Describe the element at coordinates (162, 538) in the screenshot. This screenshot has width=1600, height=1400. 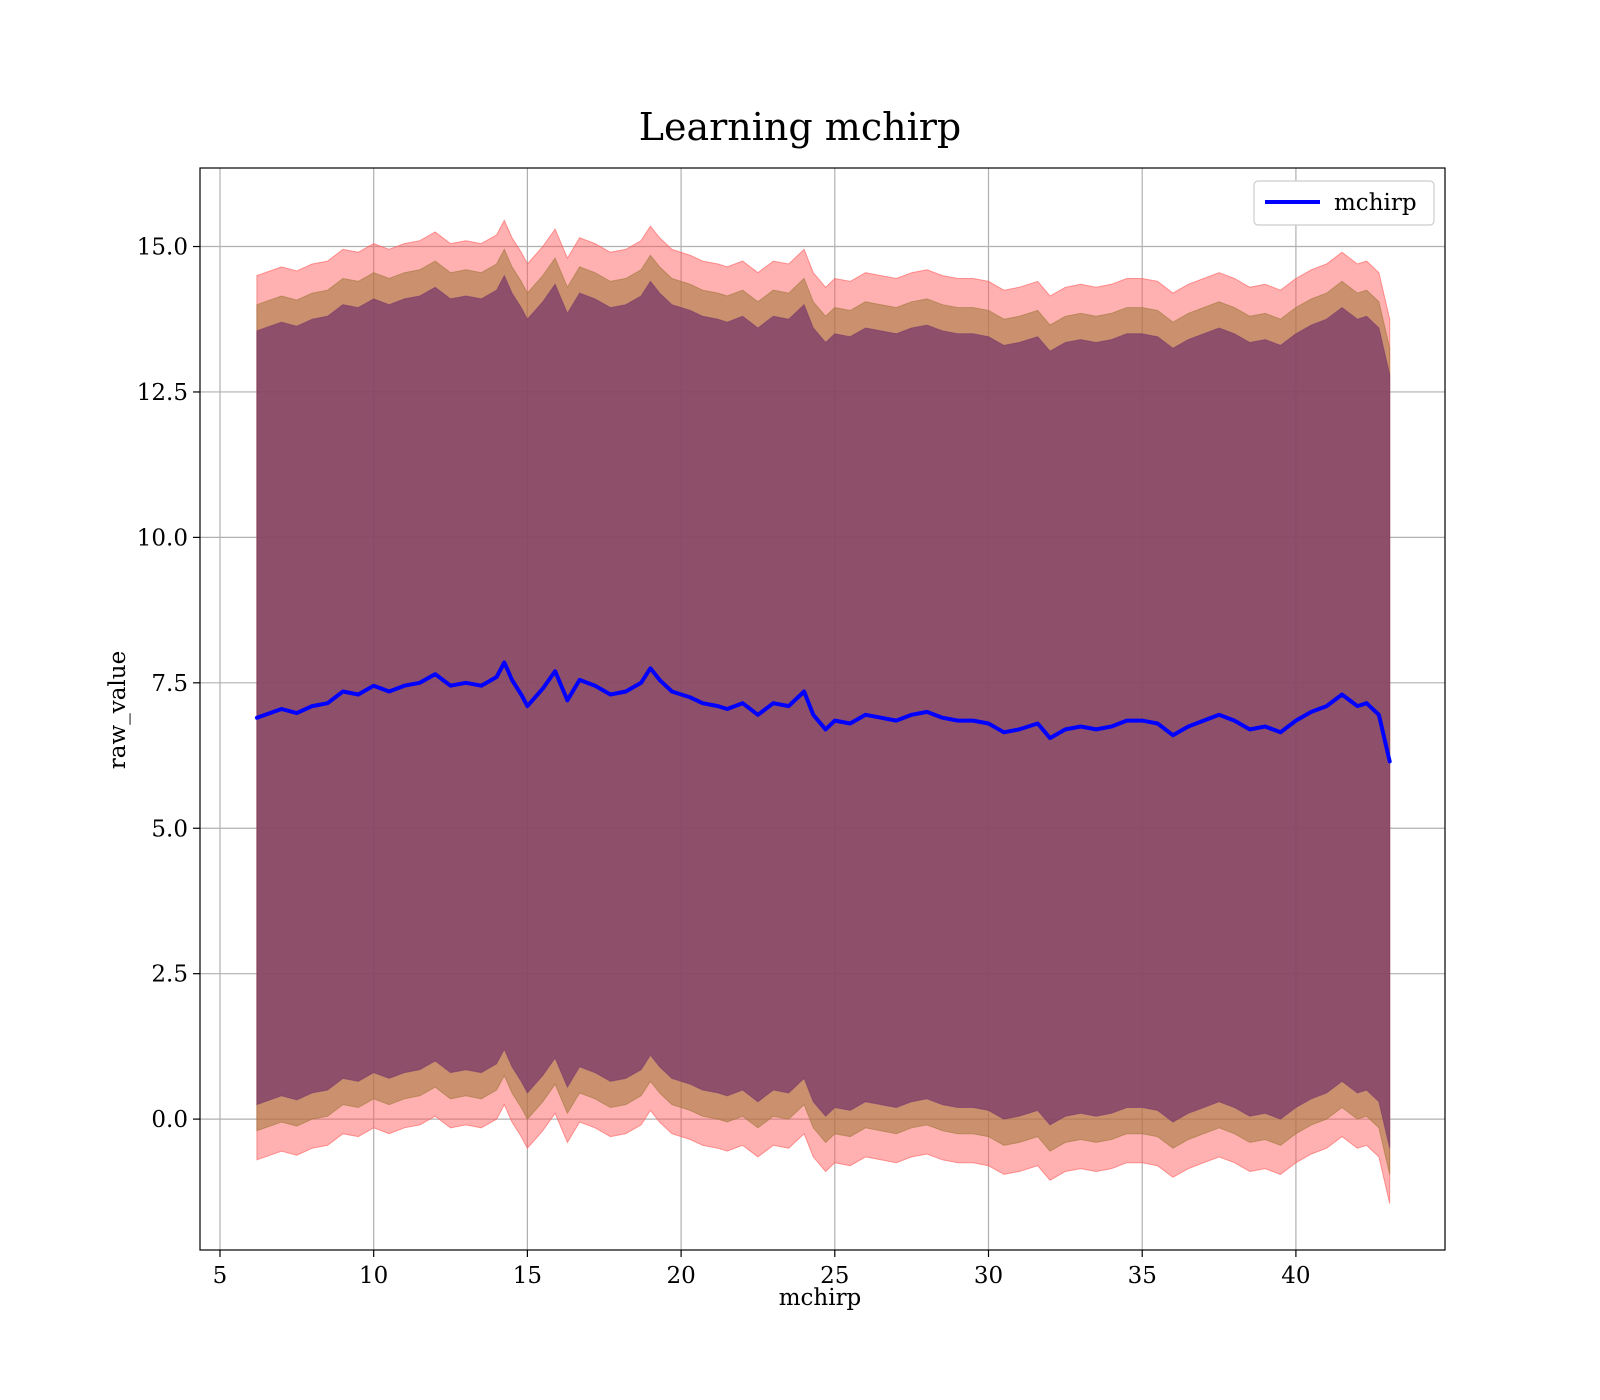
I see `y-tick-label: 10.0` at that location.